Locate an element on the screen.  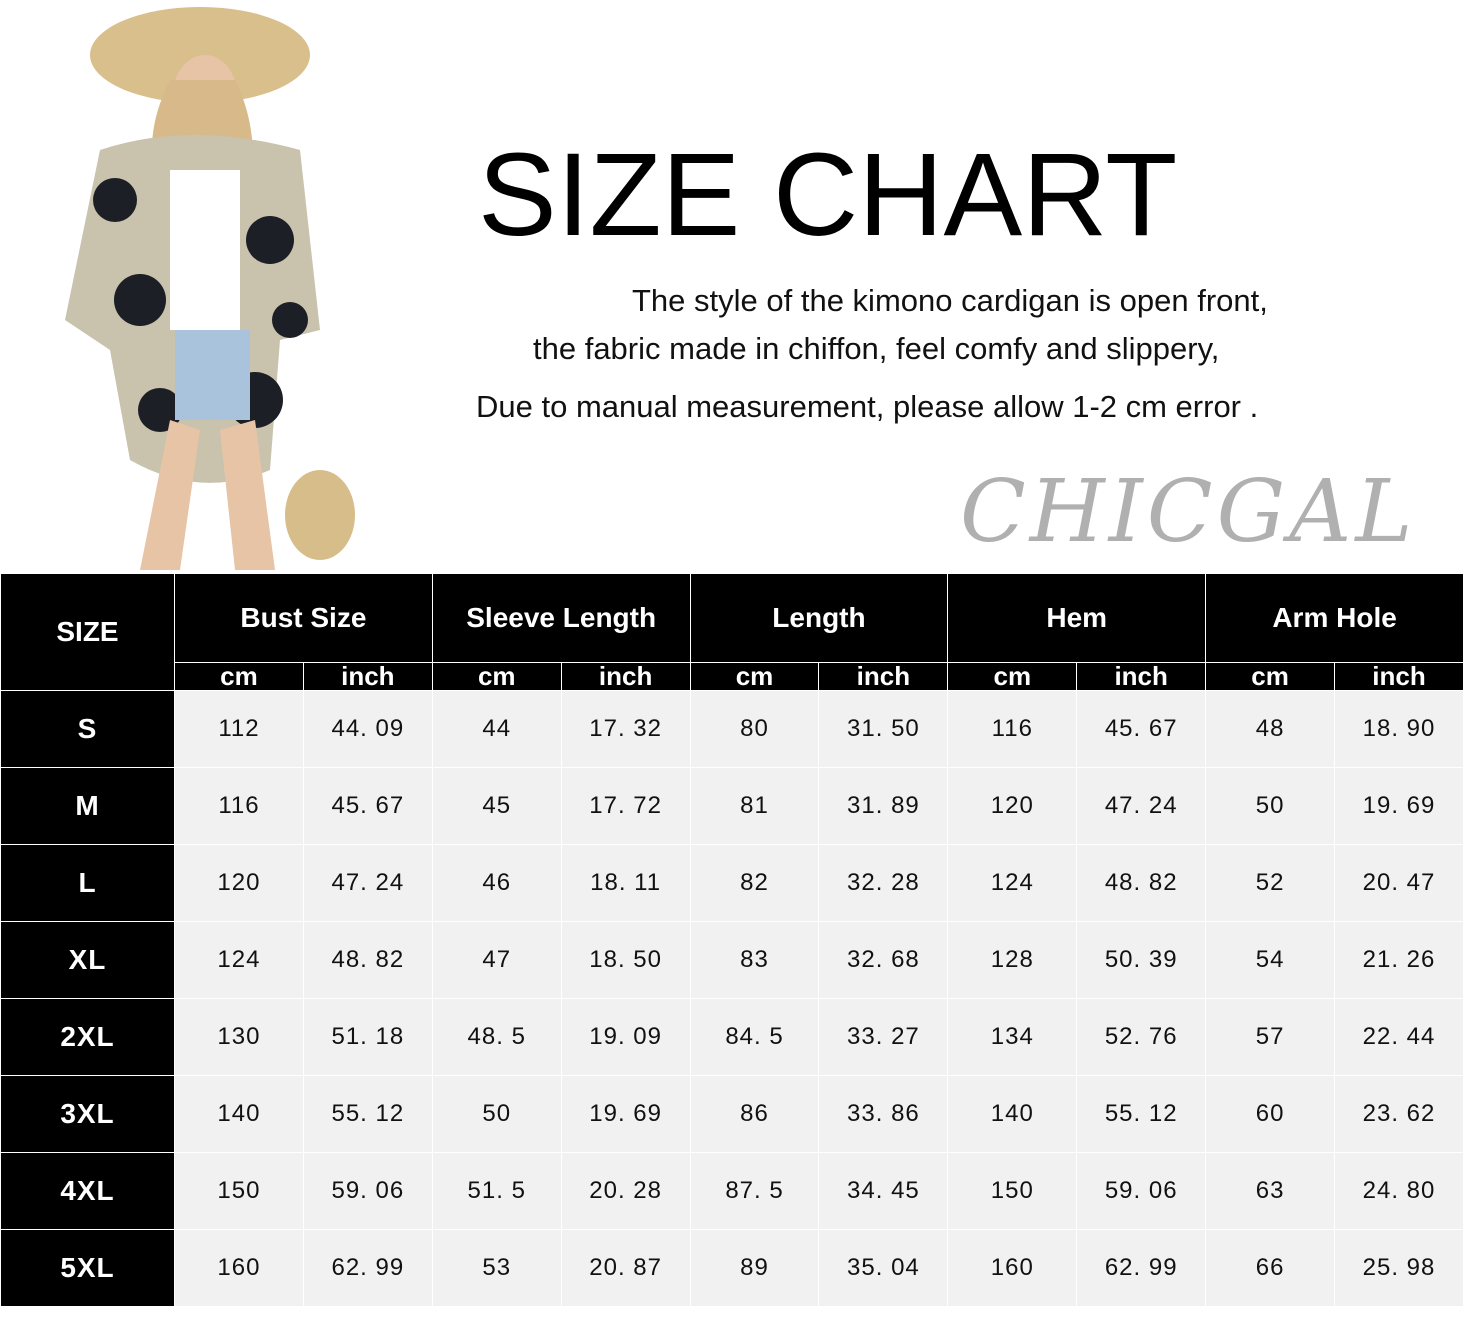
size-label: L is located at coordinates (87, 883).